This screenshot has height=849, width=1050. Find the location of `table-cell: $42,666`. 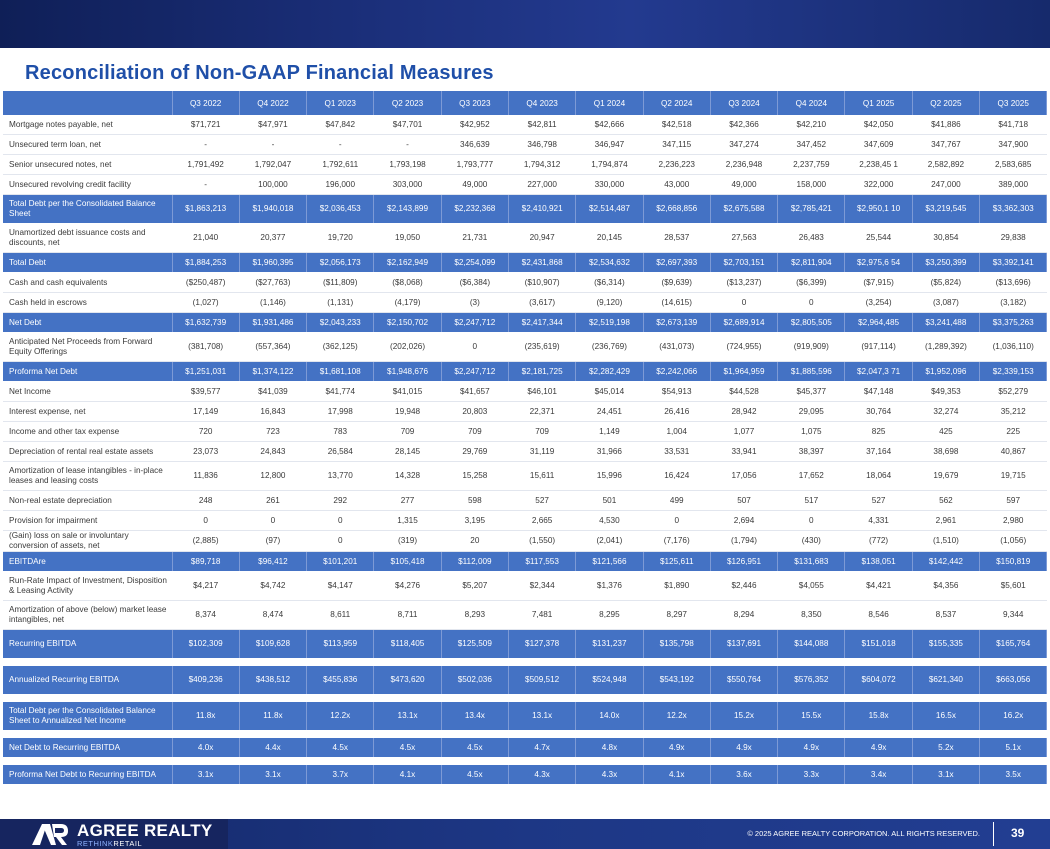

table-cell: $42,666 is located at coordinates (609, 125).